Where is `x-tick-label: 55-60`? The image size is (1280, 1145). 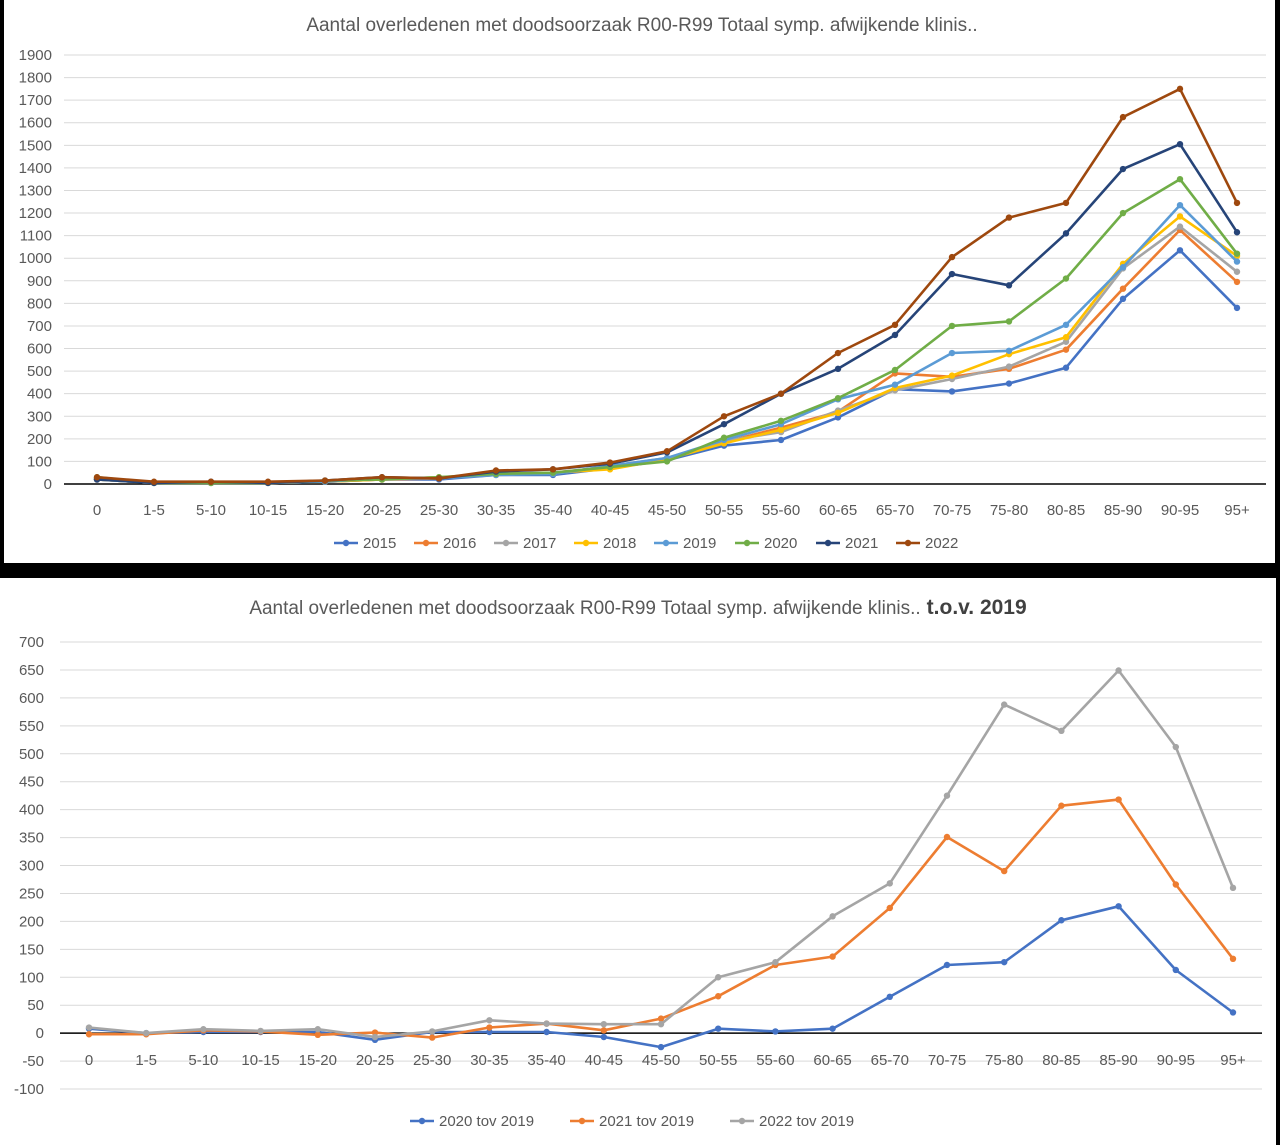
x-tick-label: 55-60 is located at coordinates (781, 510).